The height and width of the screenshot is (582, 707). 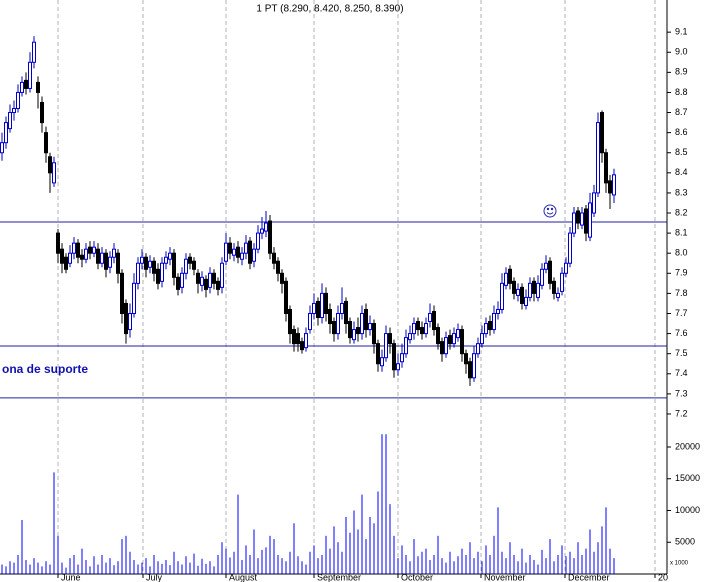 I want to click on y-tick-label: 7.8, so click(x=681, y=293).